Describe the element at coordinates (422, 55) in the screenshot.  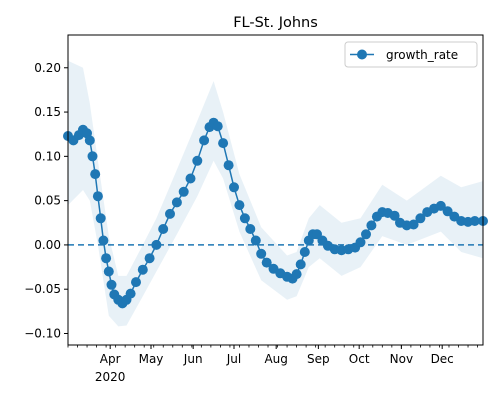
I see `legend-label: growth_rate` at that location.